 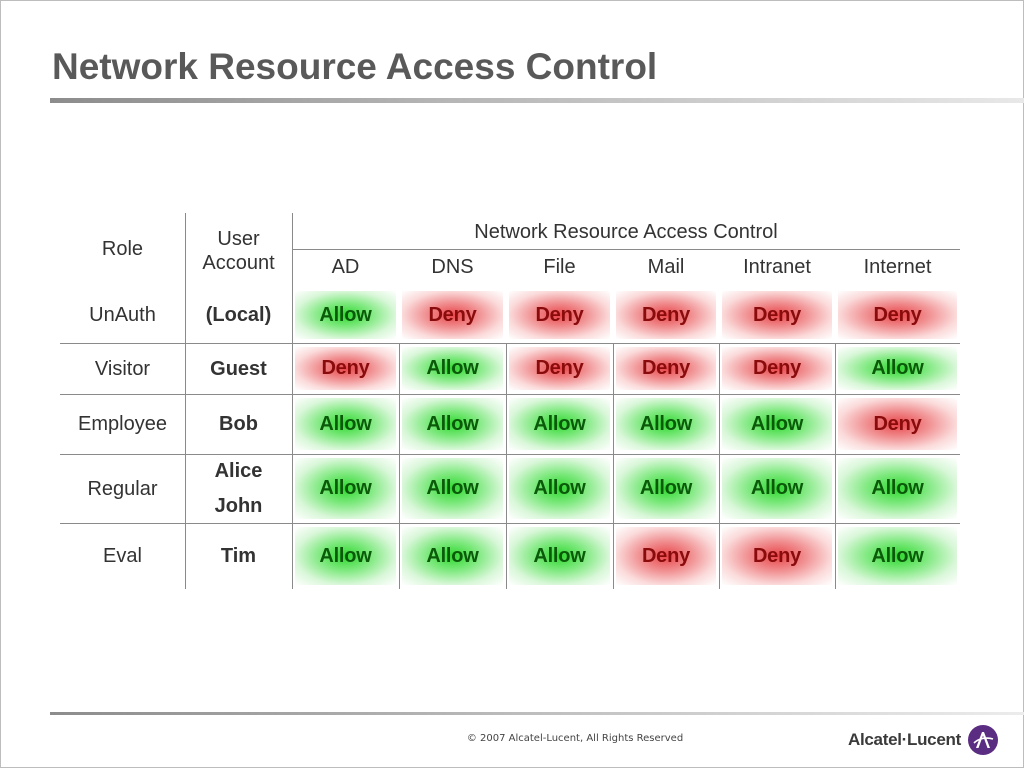 What do you see at coordinates (238, 251) in the screenshot?
I see `header-user-account: User Account` at bounding box center [238, 251].